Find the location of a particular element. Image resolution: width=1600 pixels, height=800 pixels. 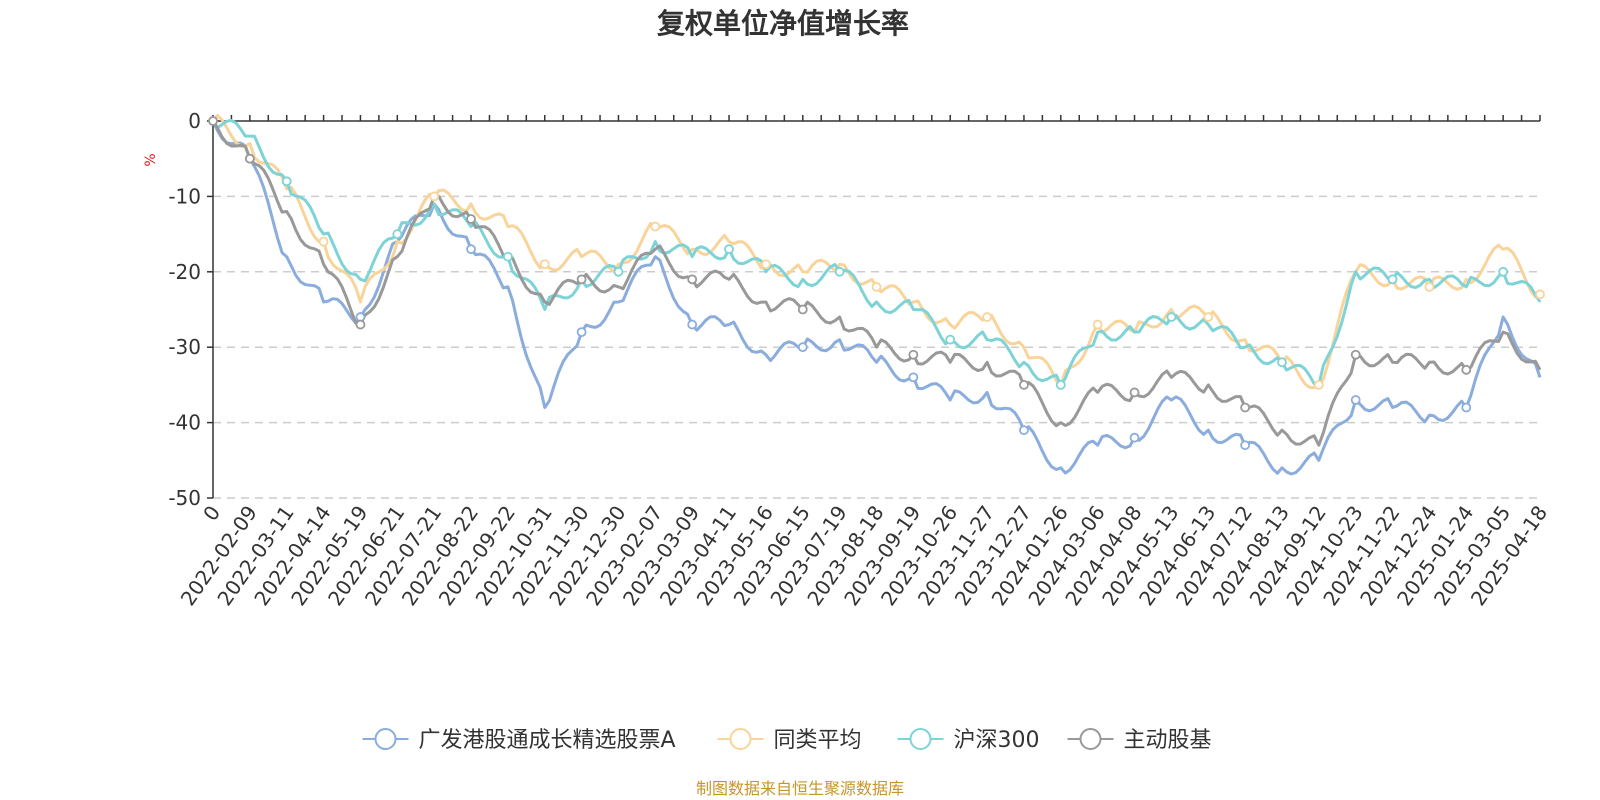

legend-item: 同类平均 is located at coordinates (789, 740).